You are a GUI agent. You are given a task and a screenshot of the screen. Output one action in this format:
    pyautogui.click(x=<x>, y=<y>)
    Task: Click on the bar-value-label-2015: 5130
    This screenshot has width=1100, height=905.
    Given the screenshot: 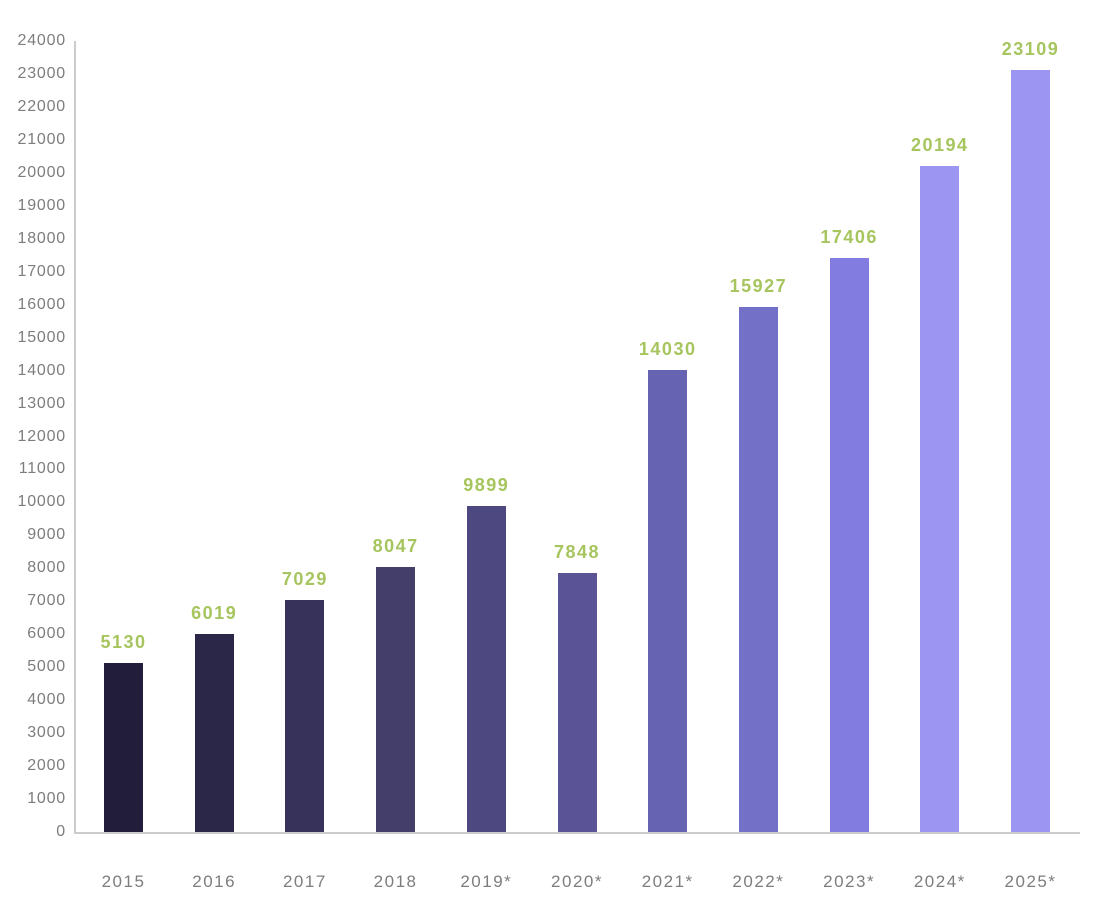 What is the action you would take?
    pyautogui.click(x=123, y=641)
    